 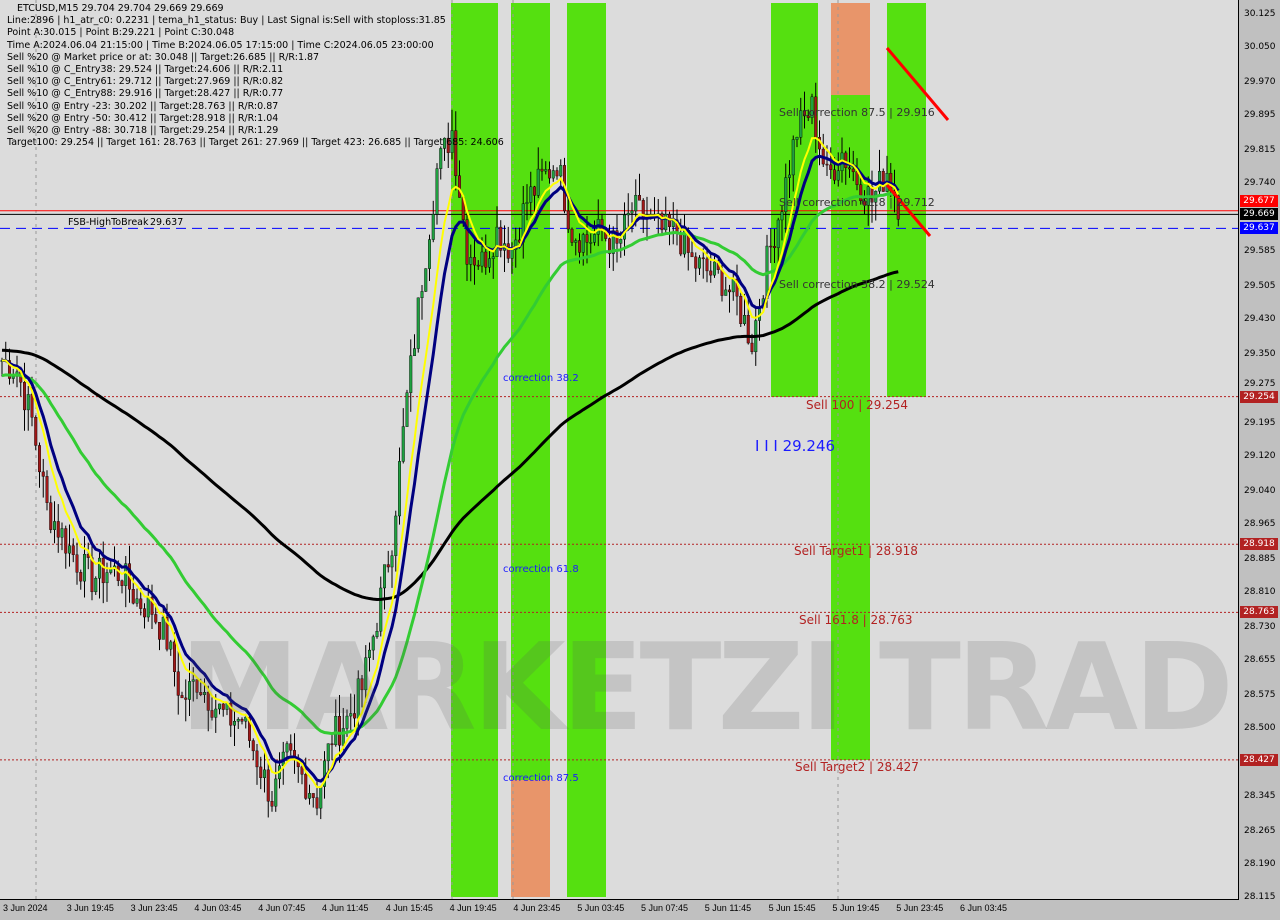 What do you see at coordinates (1260, 897) in the screenshot?
I see `price-tick: 28.115` at bounding box center [1260, 897].